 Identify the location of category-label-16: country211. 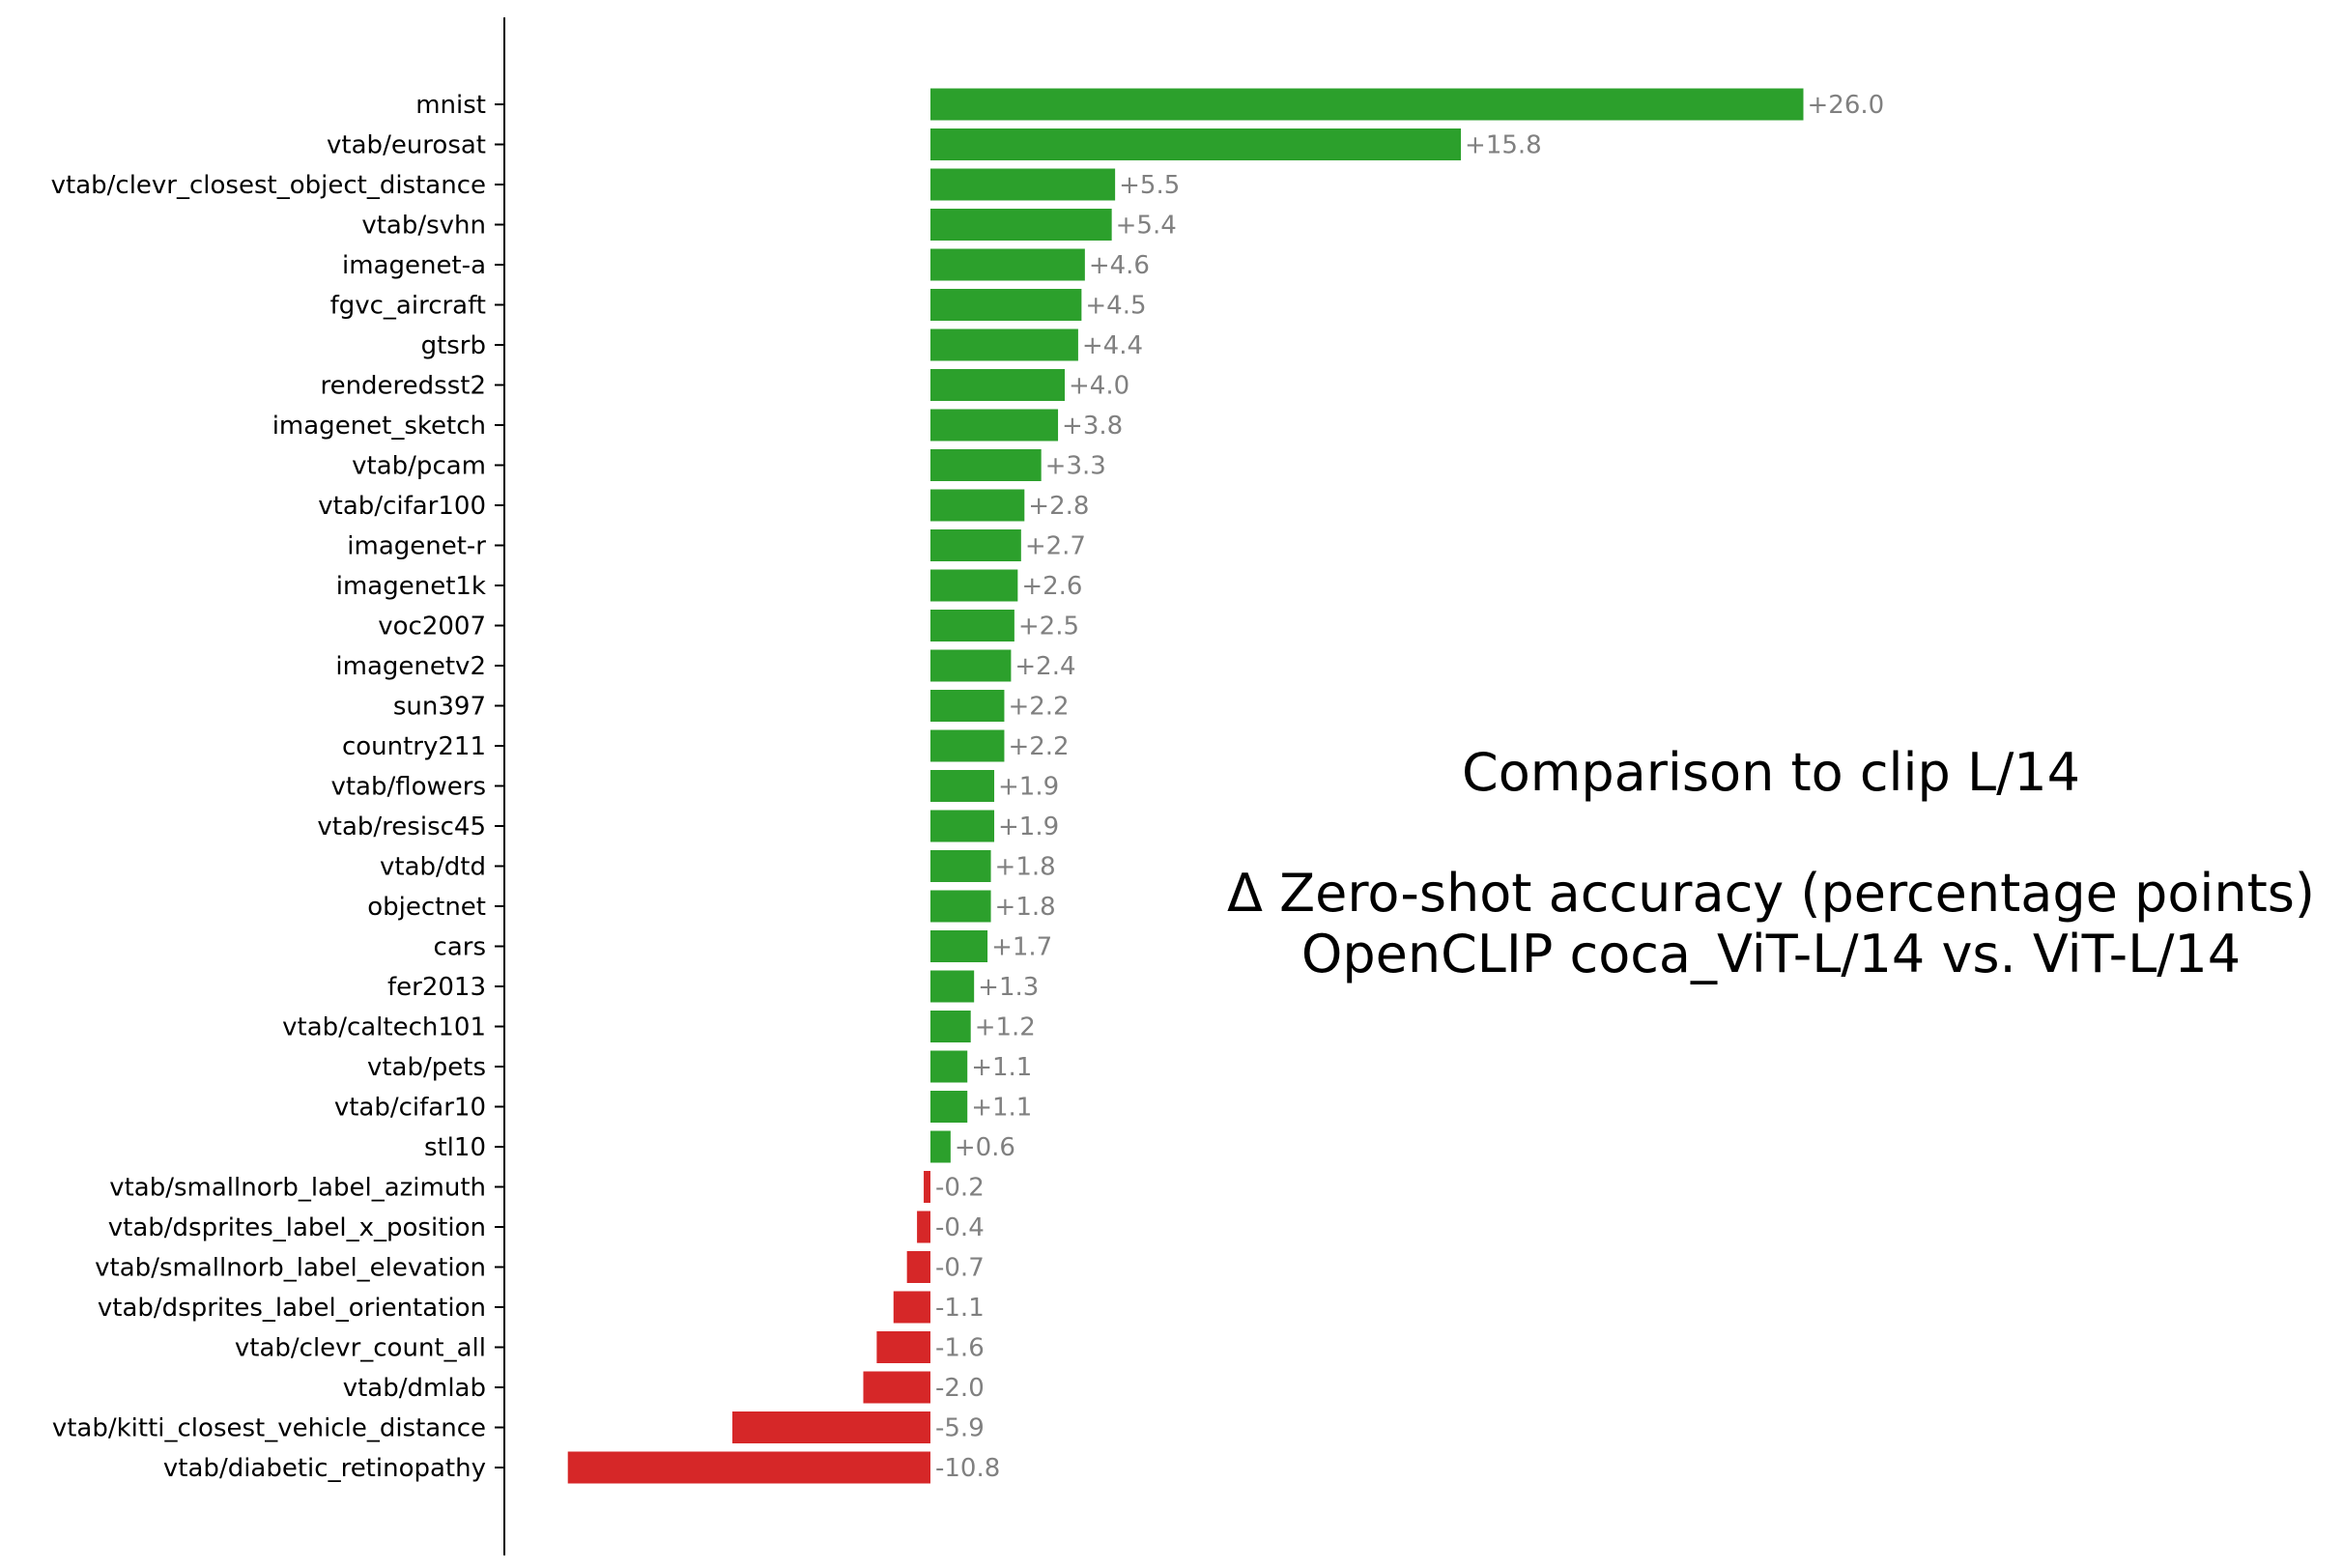
(414, 746).